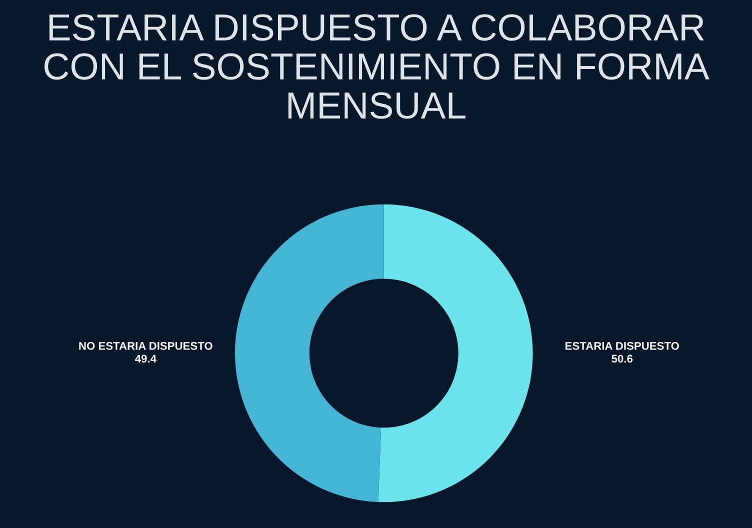  What do you see at coordinates (622, 346) in the screenshot?
I see `slice-label: ESTARIA DISPUESTO` at bounding box center [622, 346].